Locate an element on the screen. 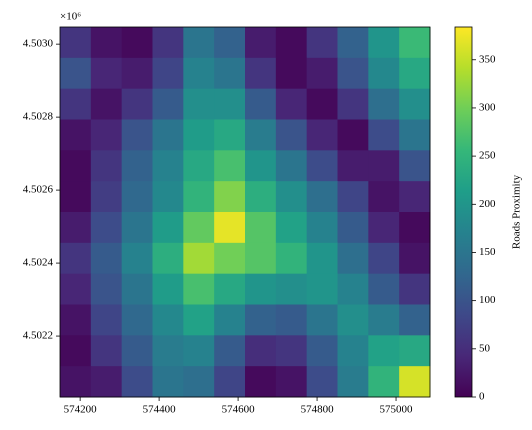 The width and height of the screenshot is (532, 430). x-tick-label: 575000 is located at coordinates (397, 410).